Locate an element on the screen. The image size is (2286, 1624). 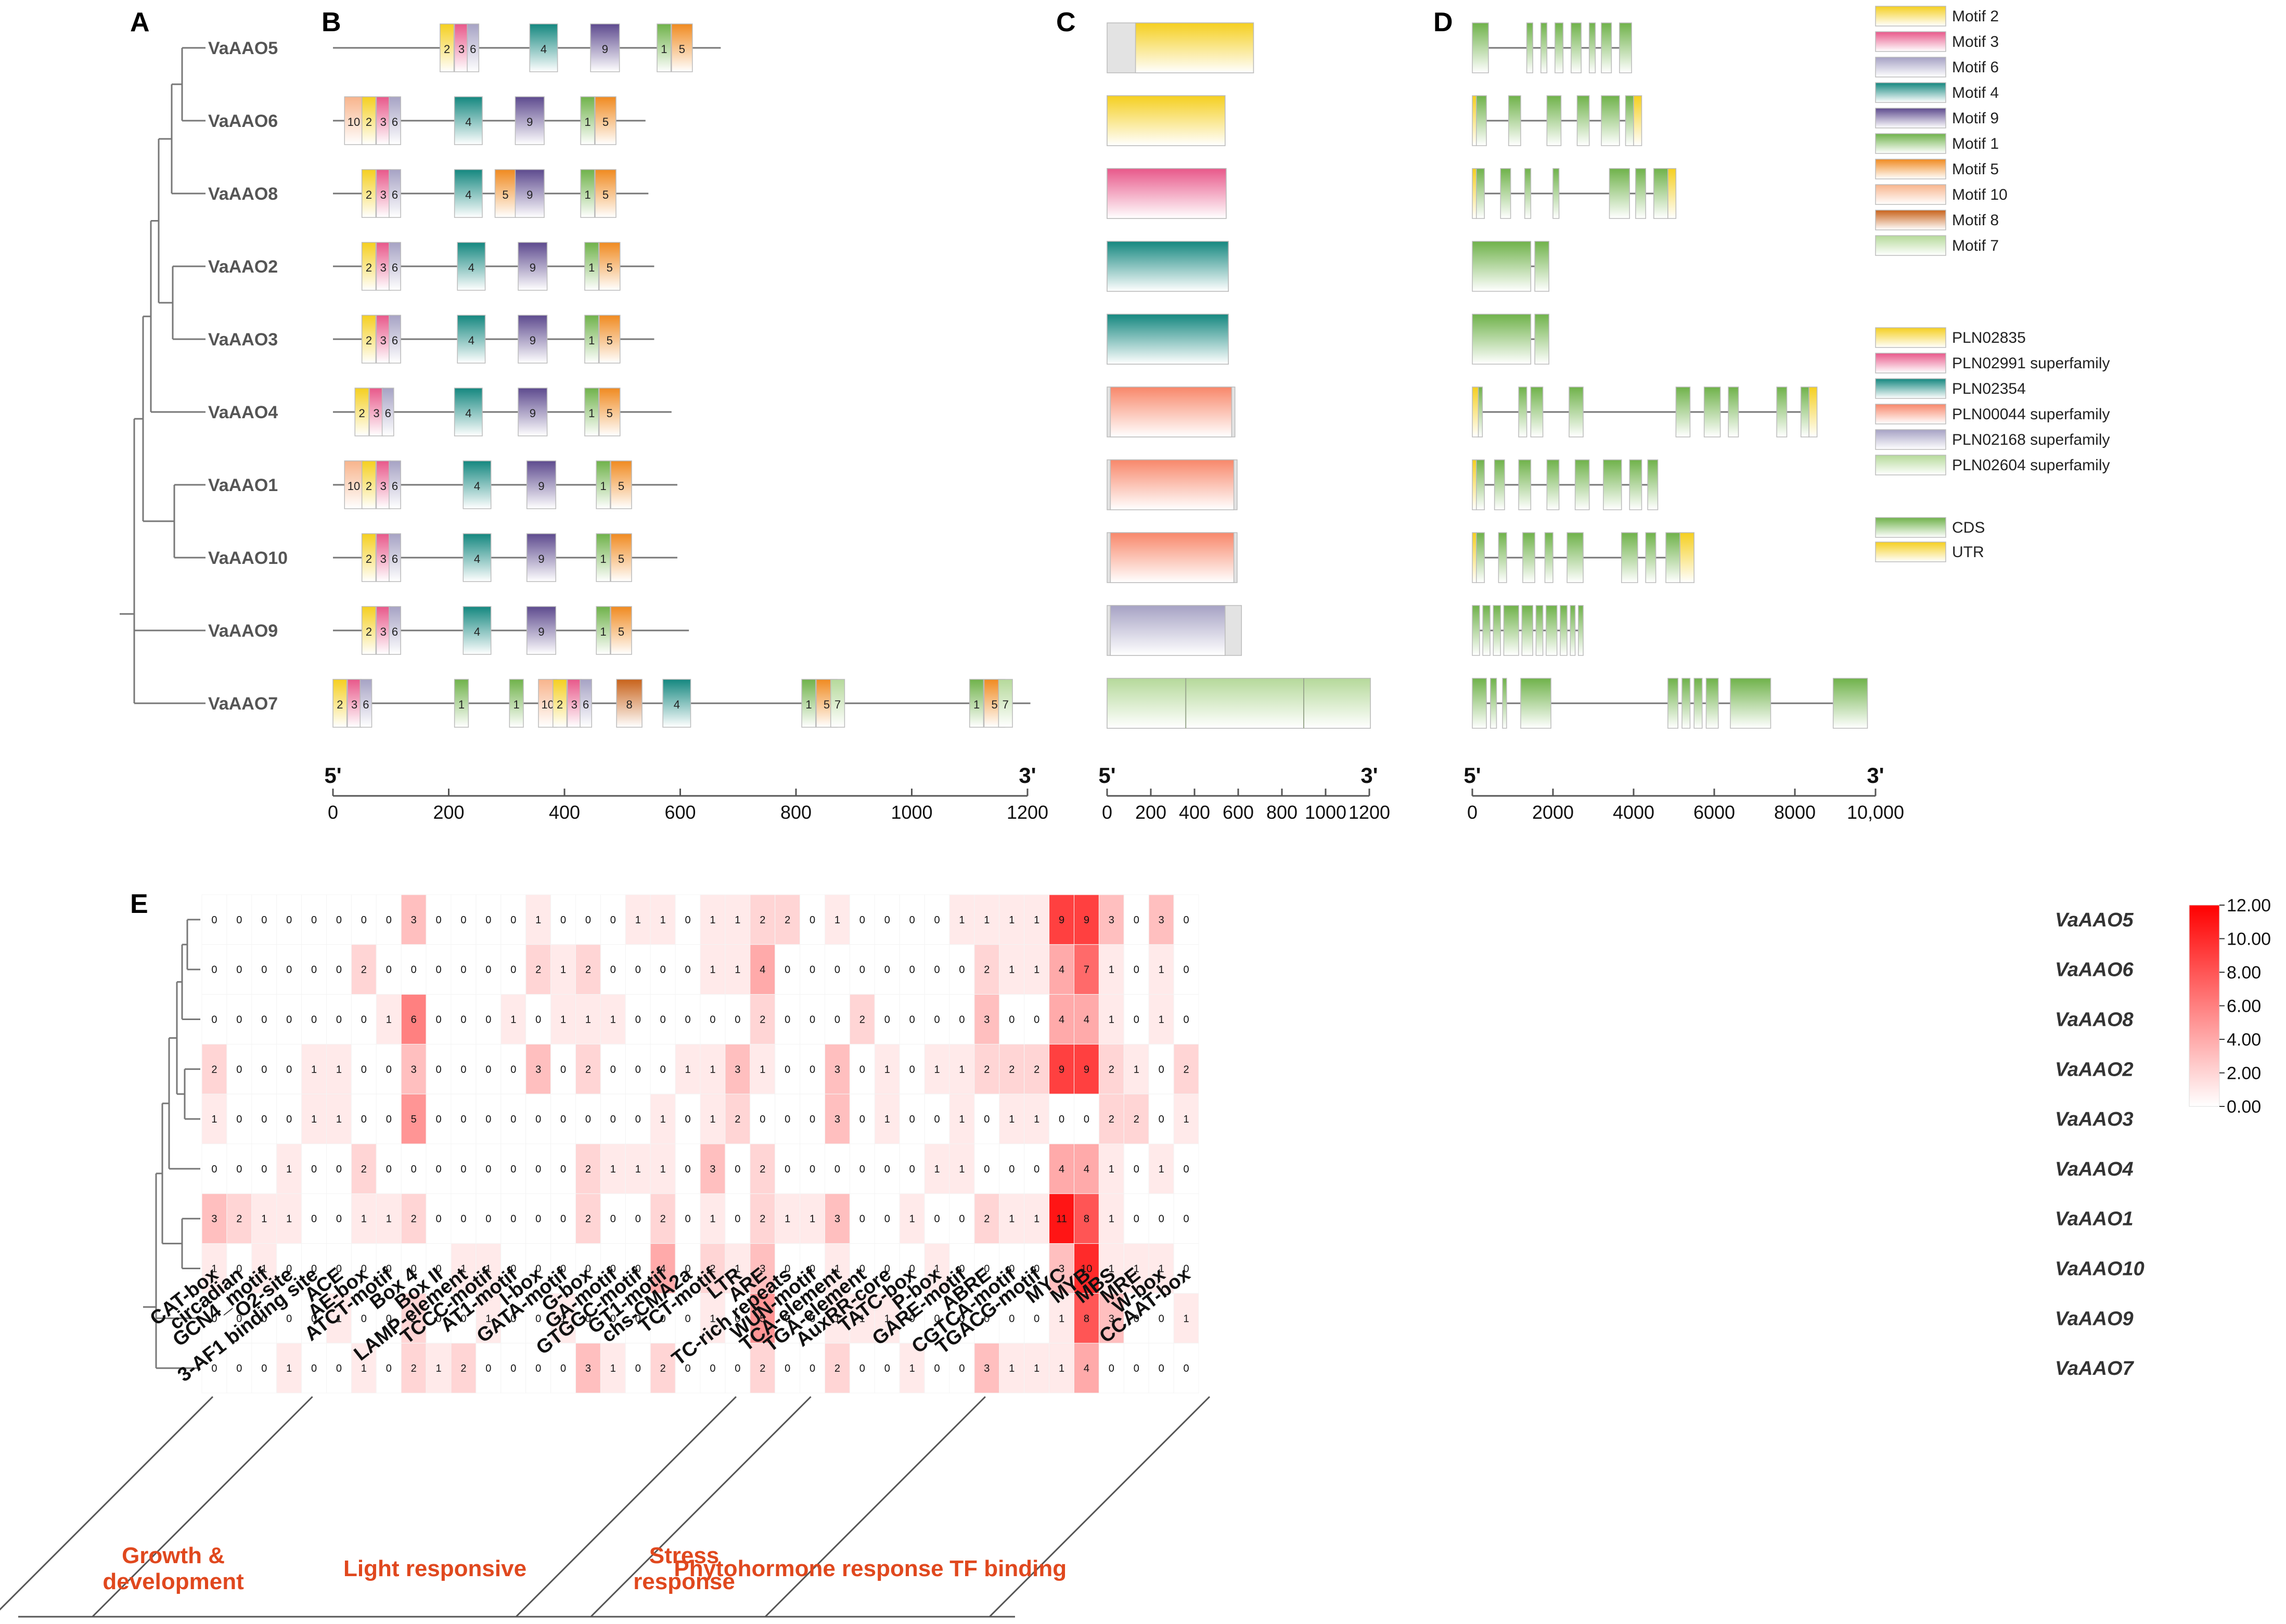
motif-10-box: 10 is located at coordinates (354, 120).